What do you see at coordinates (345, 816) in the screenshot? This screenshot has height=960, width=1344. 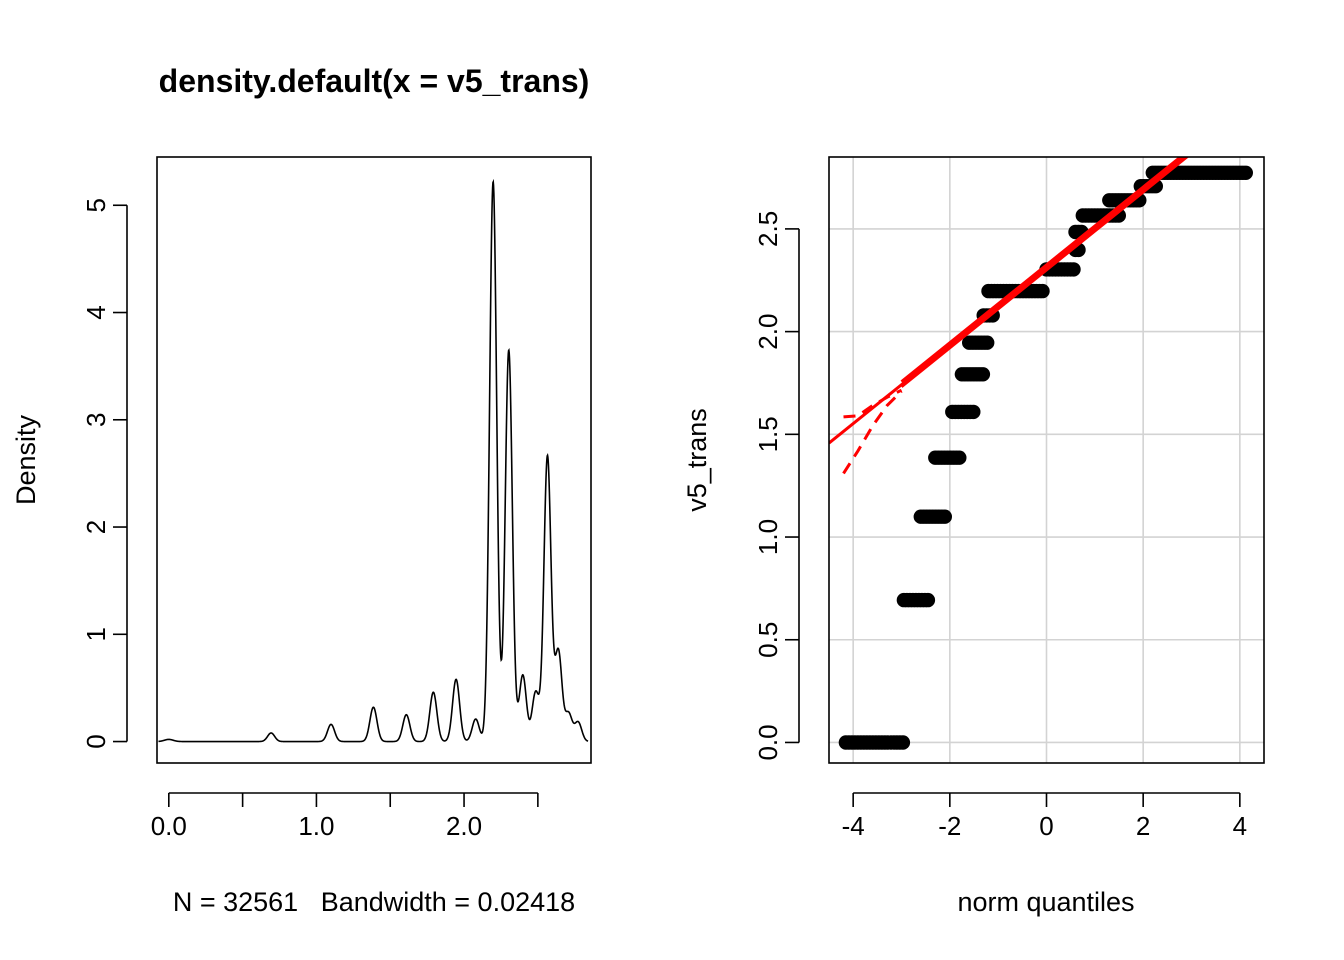 I see `density-x-axis: 0.0 1.0 2.0` at bounding box center [345, 816].